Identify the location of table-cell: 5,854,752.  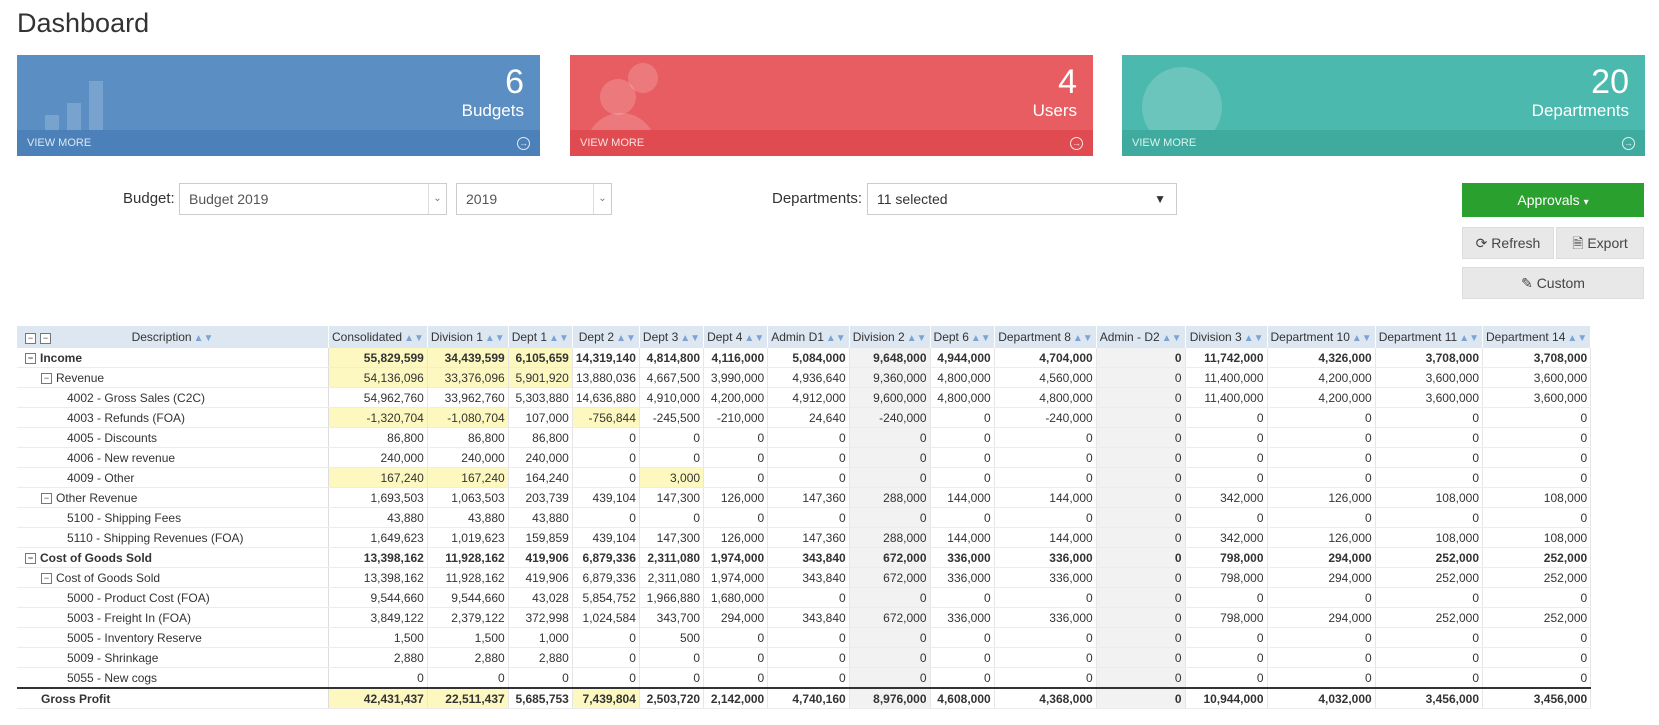
(606, 597).